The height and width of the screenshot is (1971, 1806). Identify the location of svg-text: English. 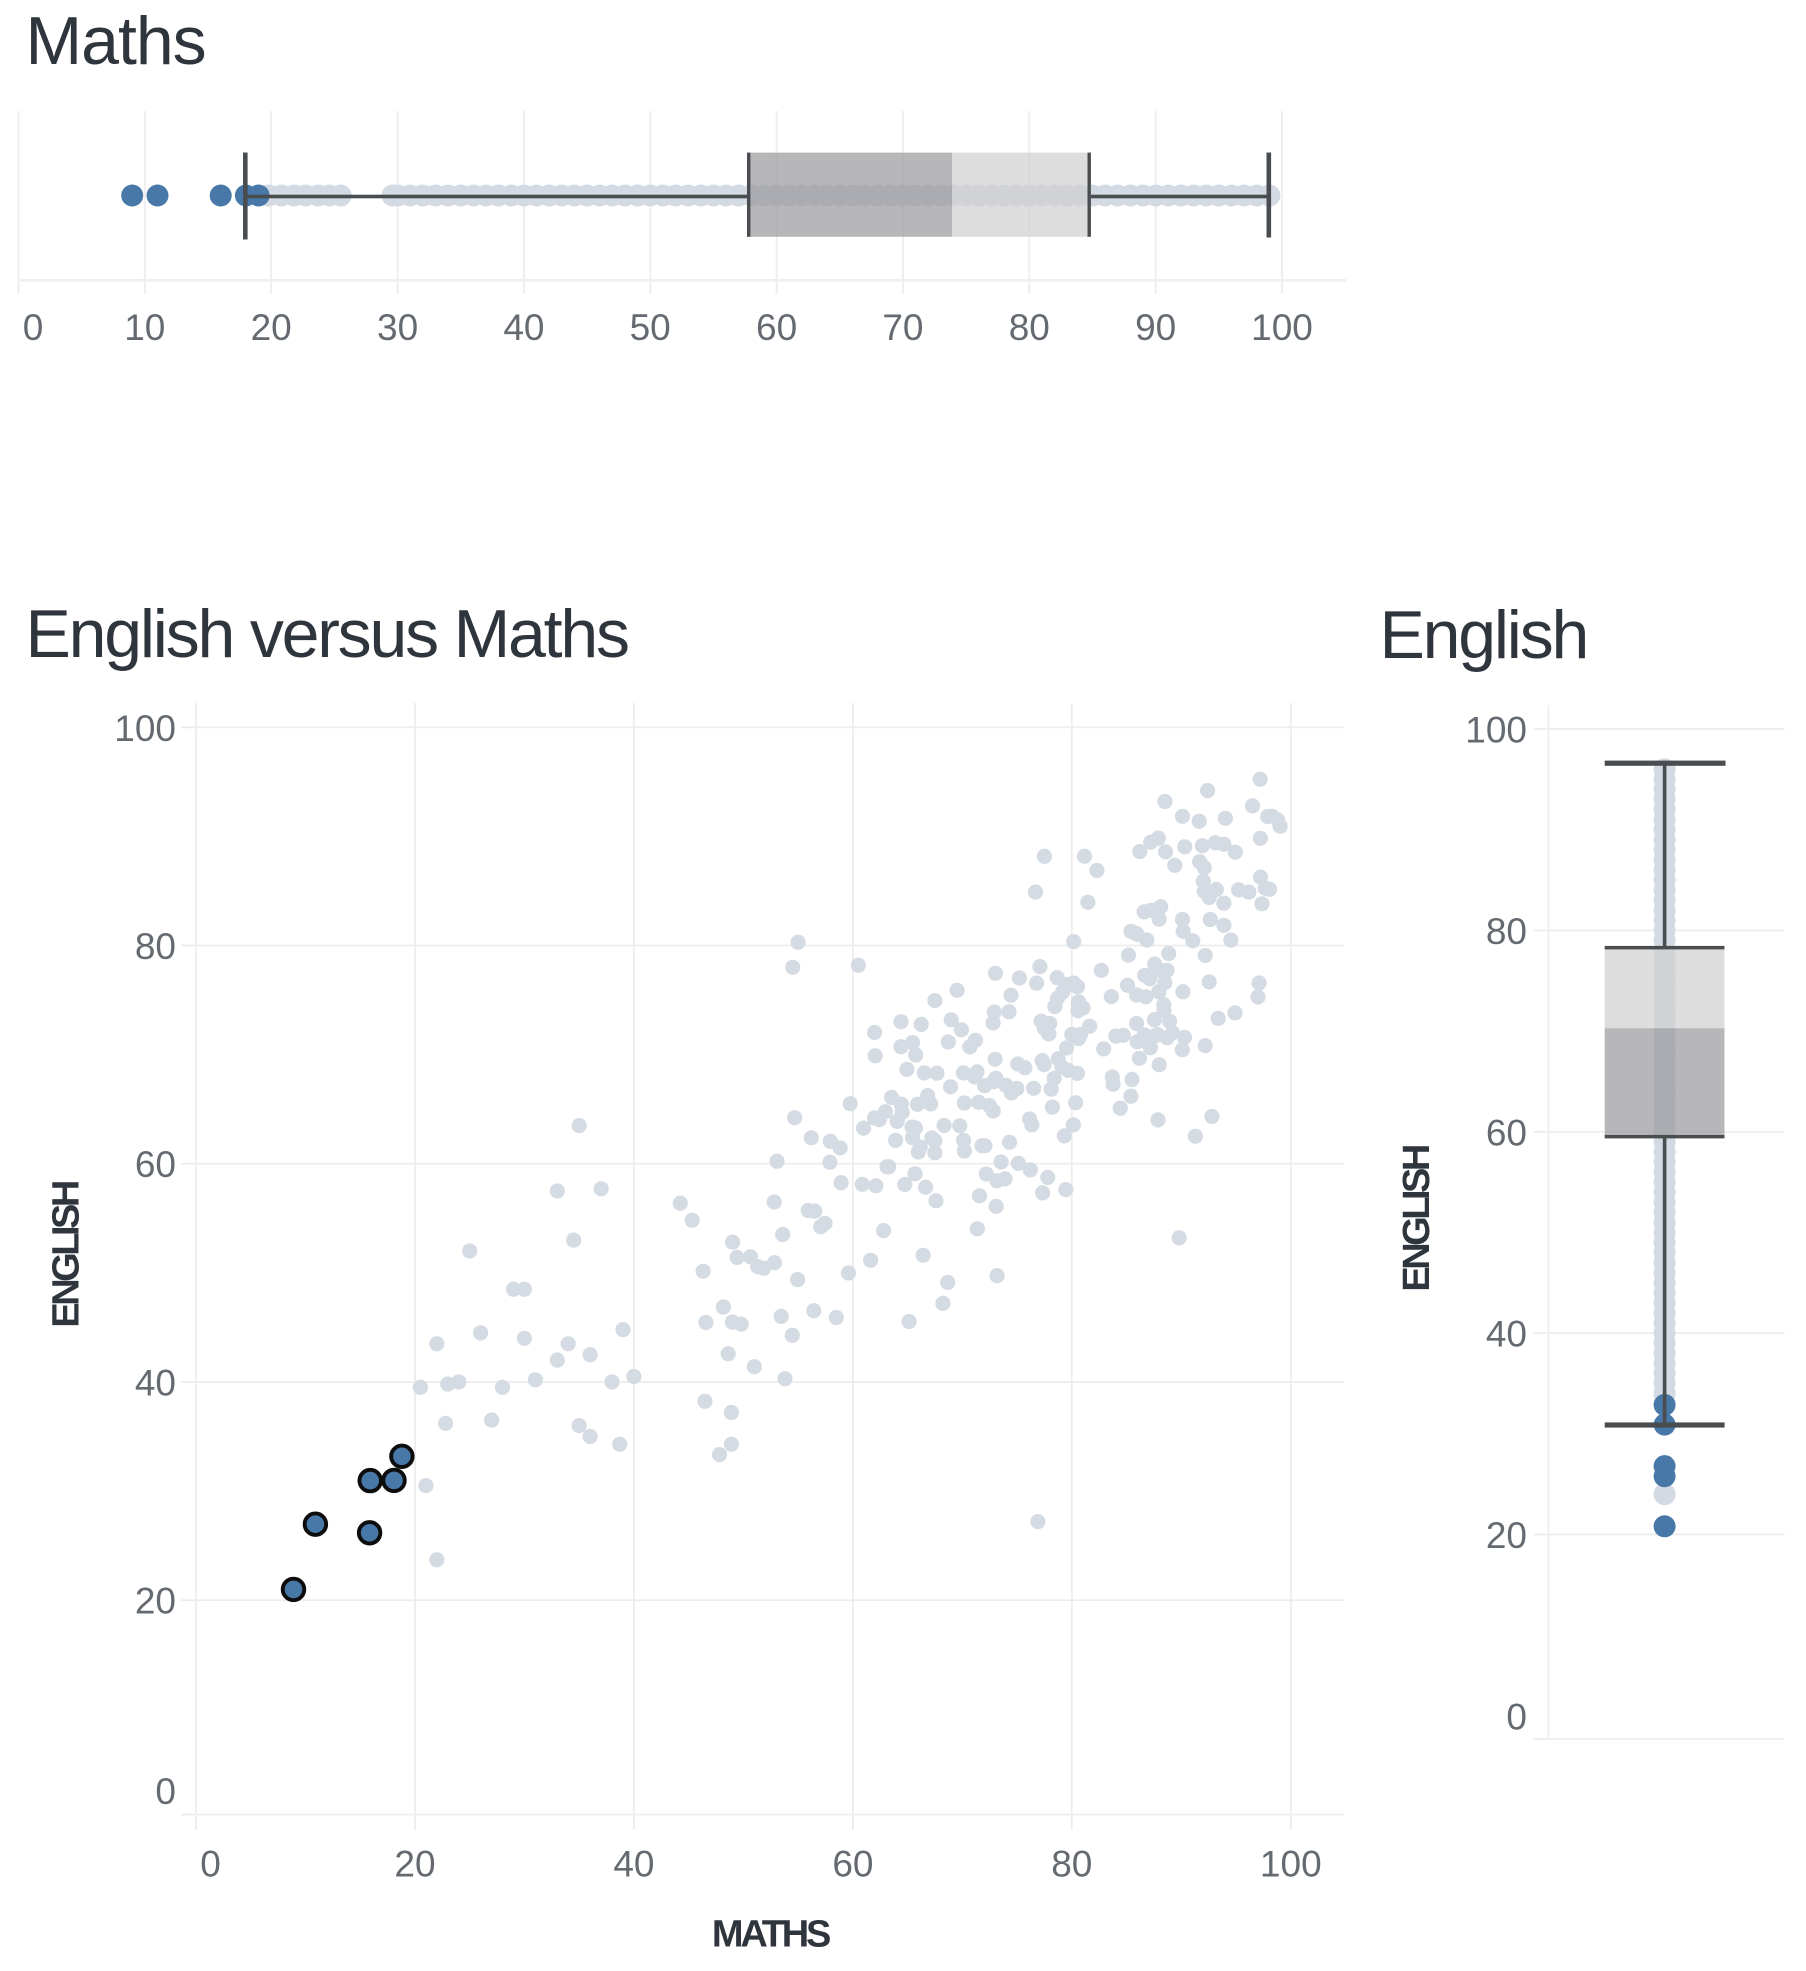
(1484, 635).